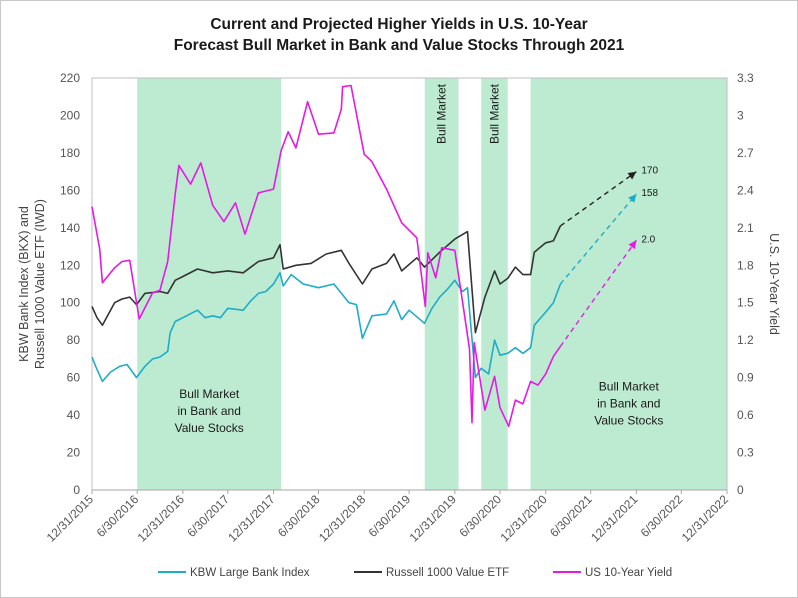 The height and width of the screenshot is (598, 798). Describe the element at coordinates (571, 516) in the screenshot. I see `x-tick-label: 6/30/2021` at that location.